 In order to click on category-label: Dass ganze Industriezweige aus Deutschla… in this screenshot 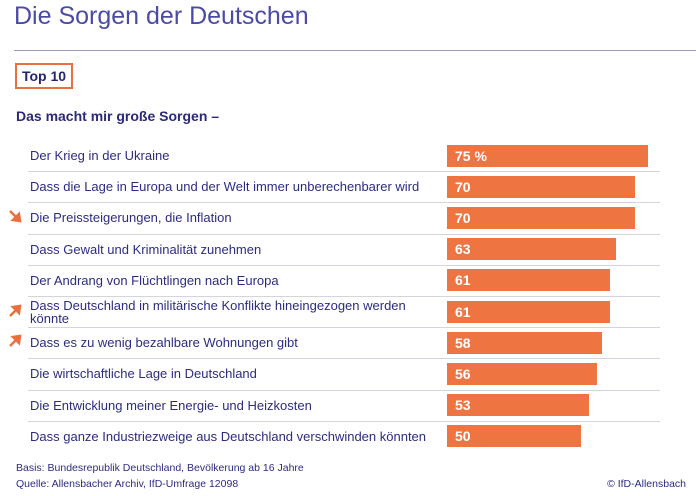, I will do `click(228, 436)`.